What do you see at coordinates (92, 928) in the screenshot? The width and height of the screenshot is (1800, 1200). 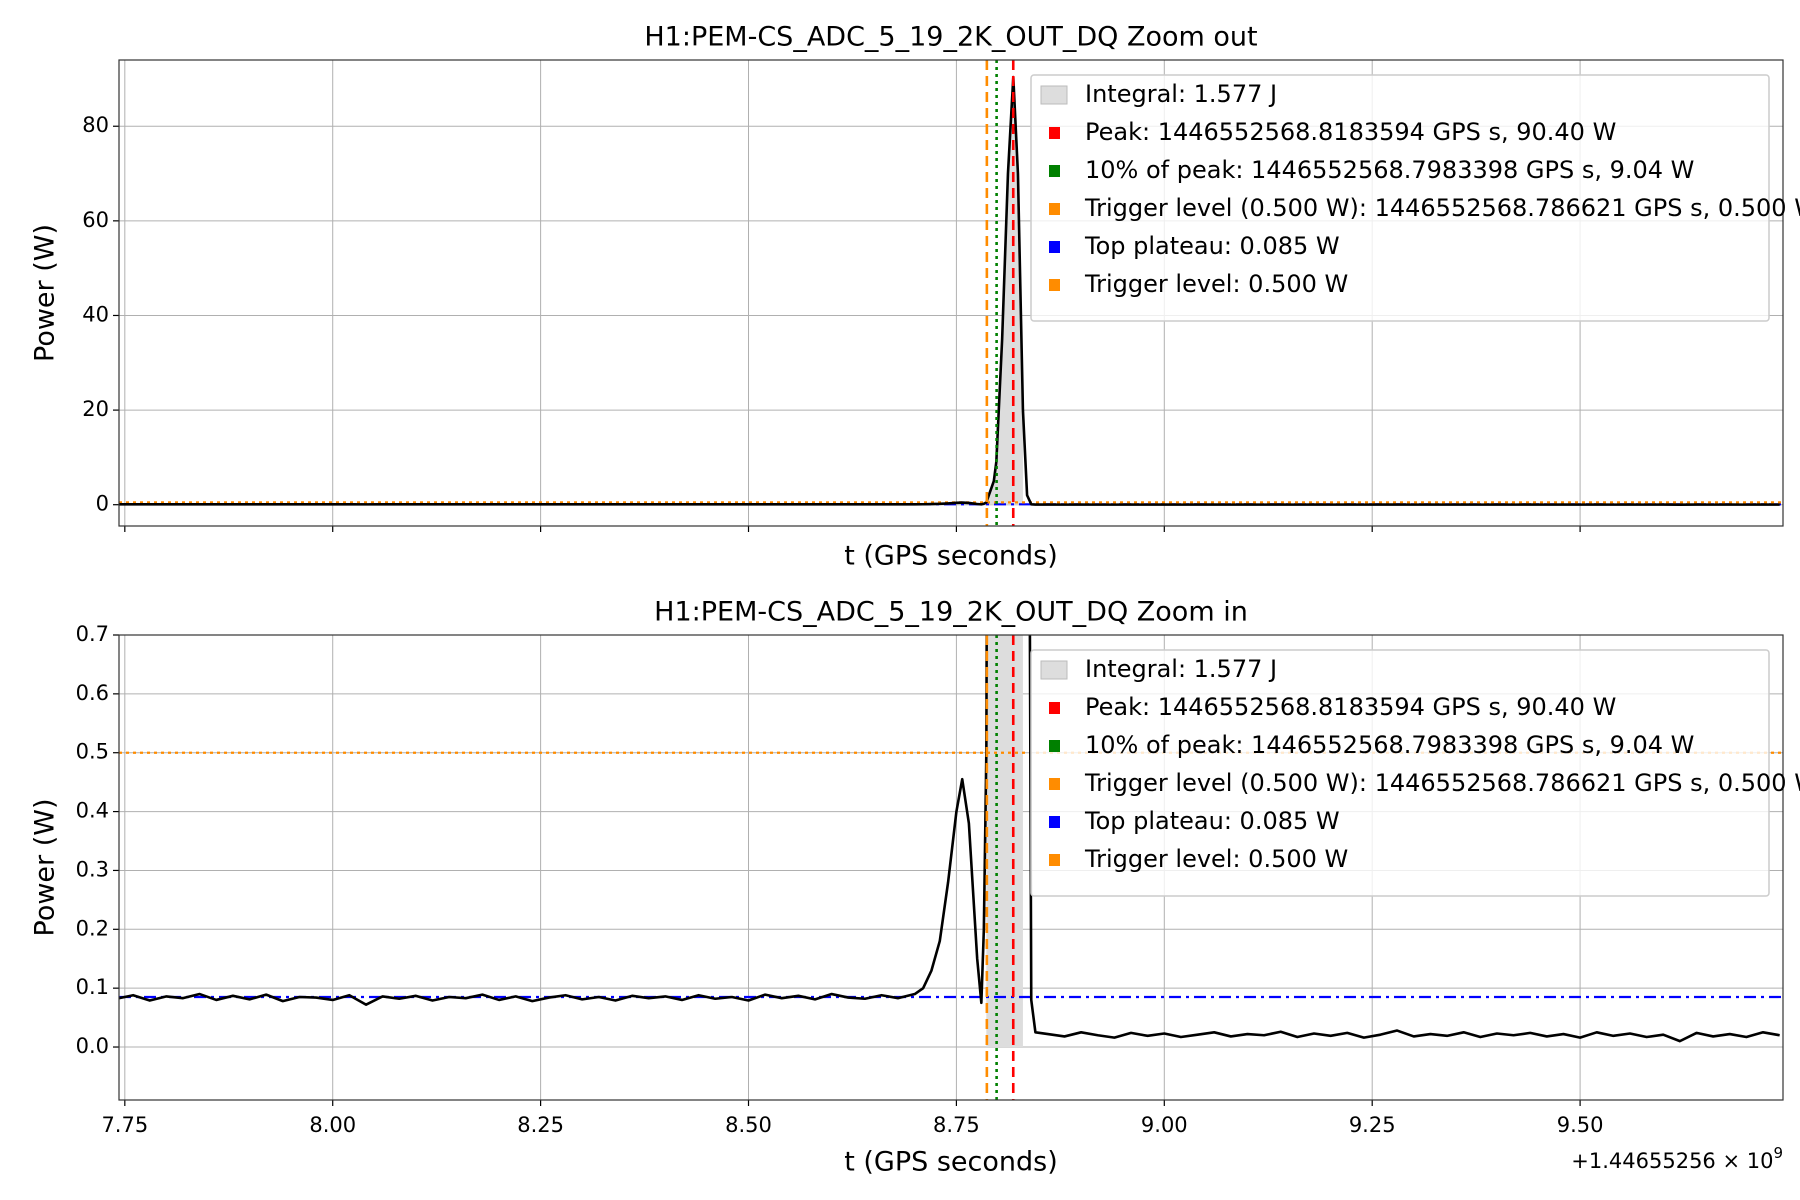 I see `y-tick-label: 0.2` at bounding box center [92, 928].